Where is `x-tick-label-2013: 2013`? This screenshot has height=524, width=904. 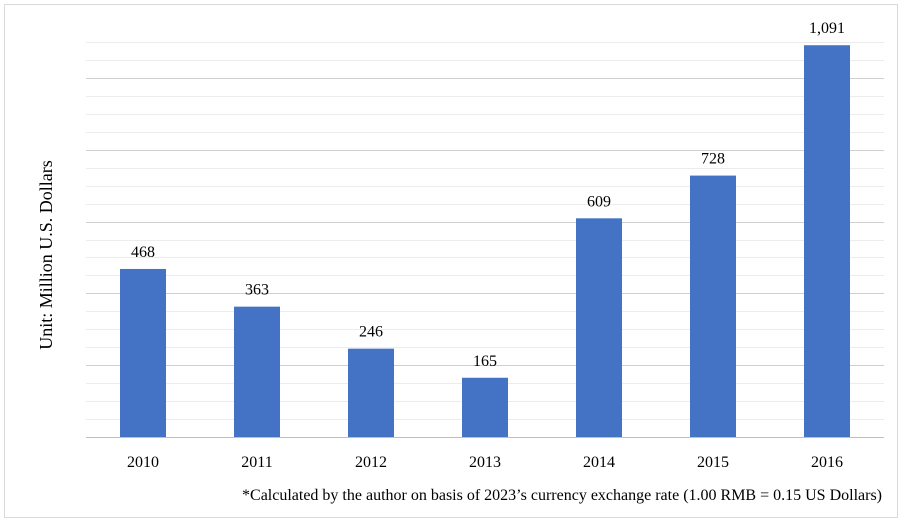
x-tick-label-2013: 2013 is located at coordinates (485, 462).